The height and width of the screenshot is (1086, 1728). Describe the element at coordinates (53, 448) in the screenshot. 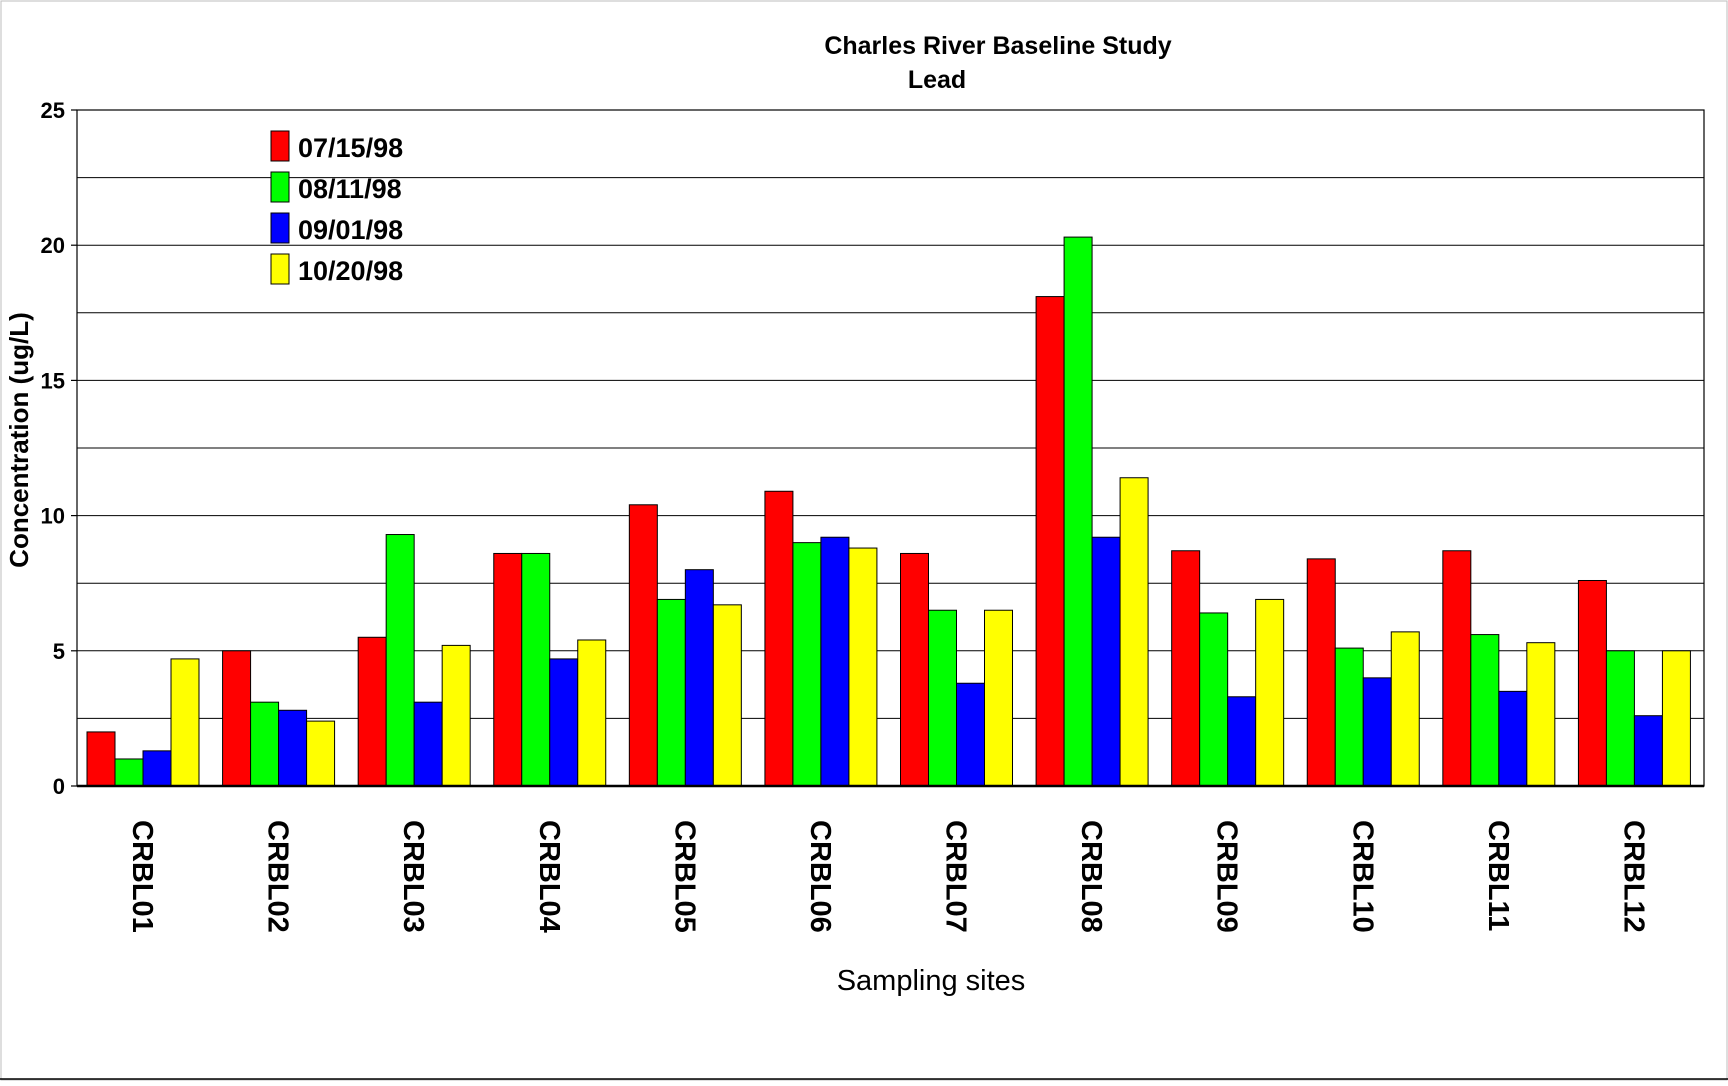

I see `y-tick-labels: 0 5 10 15 20 25` at that location.